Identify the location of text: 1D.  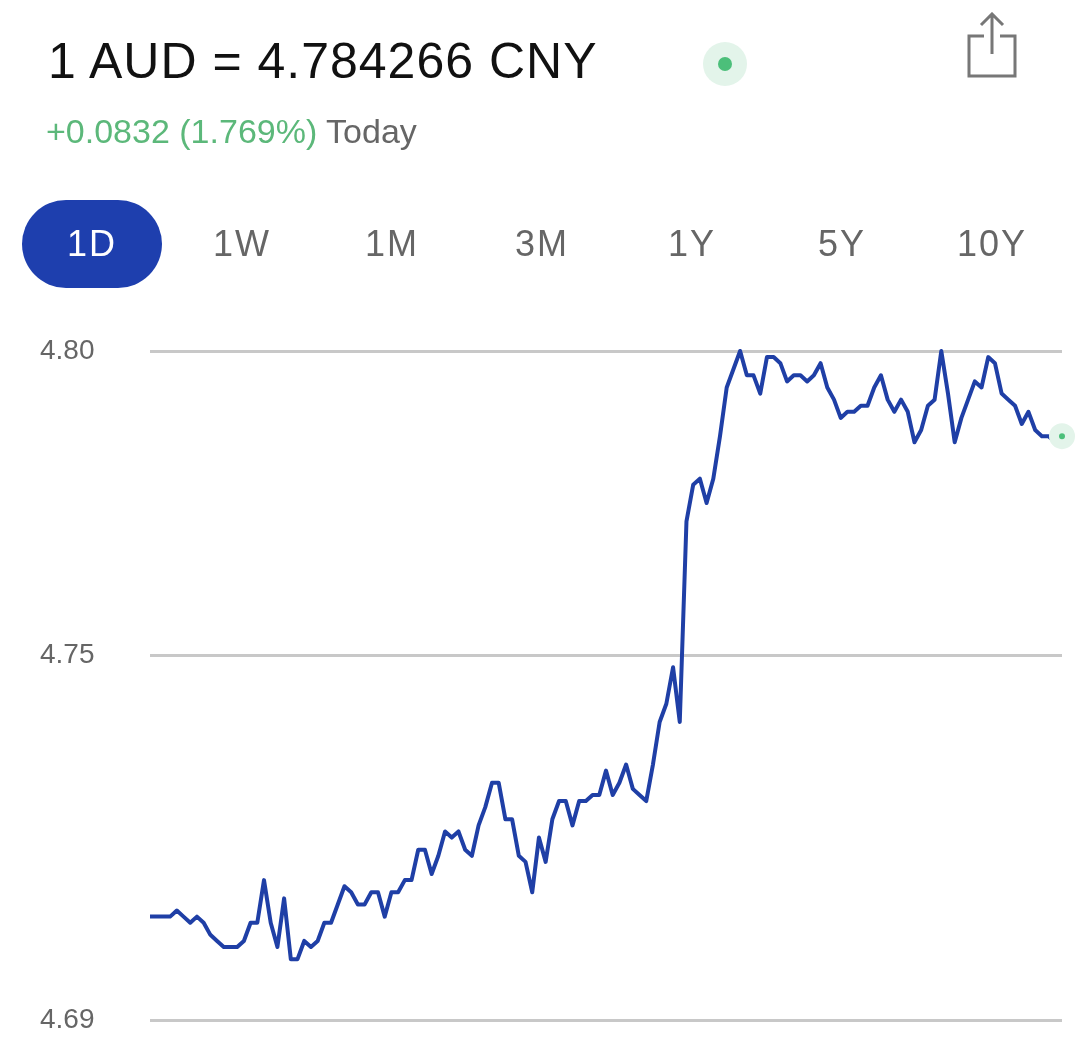
(92, 244).